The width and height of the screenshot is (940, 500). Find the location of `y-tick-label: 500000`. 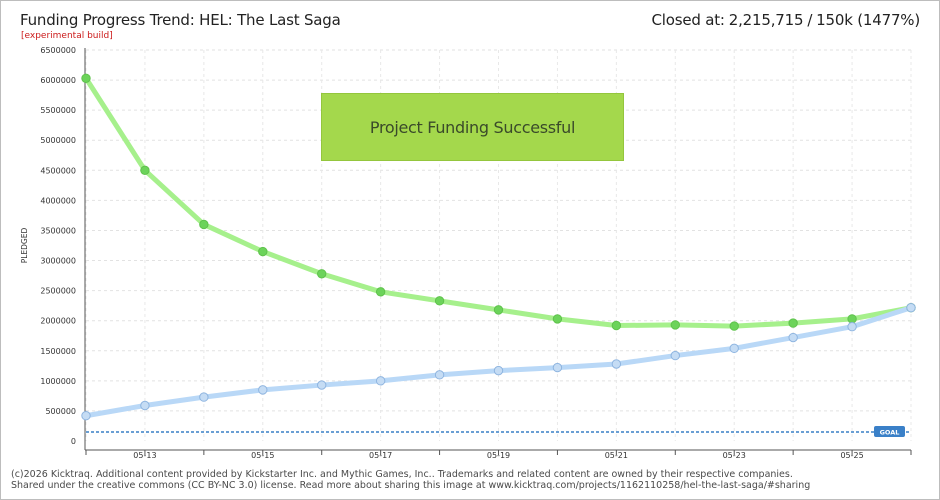

y-tick-label: 500000 is located at coordinates (60, 411).